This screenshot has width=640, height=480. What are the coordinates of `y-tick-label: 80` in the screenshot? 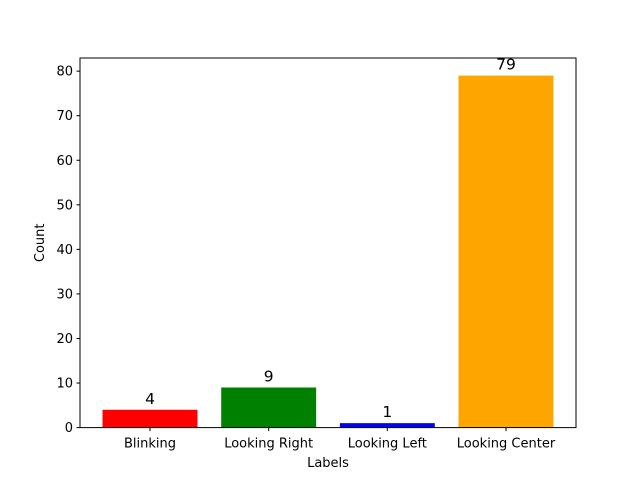 It's located at (64, 72).